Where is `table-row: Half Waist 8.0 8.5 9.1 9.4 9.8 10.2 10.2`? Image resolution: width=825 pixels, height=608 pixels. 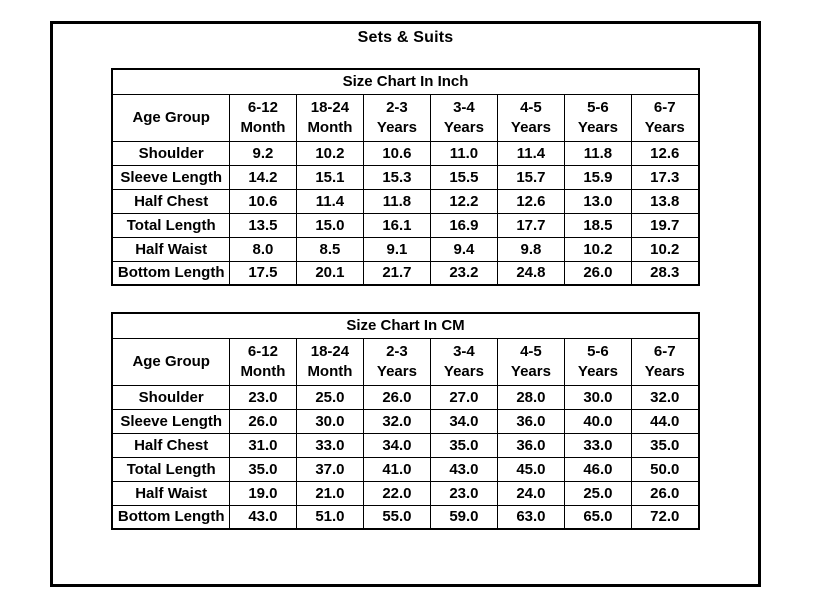 table-row: Half Waist 8.0 8.5 9.1 9.4 9.8 10.2 10.2 is located at coordinates (405, 249).